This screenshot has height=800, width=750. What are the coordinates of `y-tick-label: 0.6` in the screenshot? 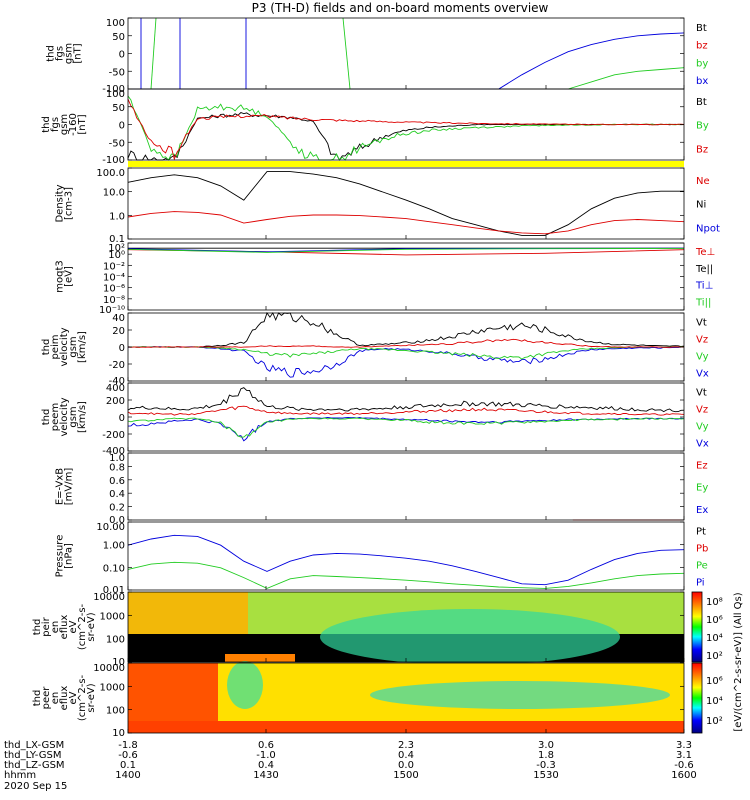 It's located at (117, 481).